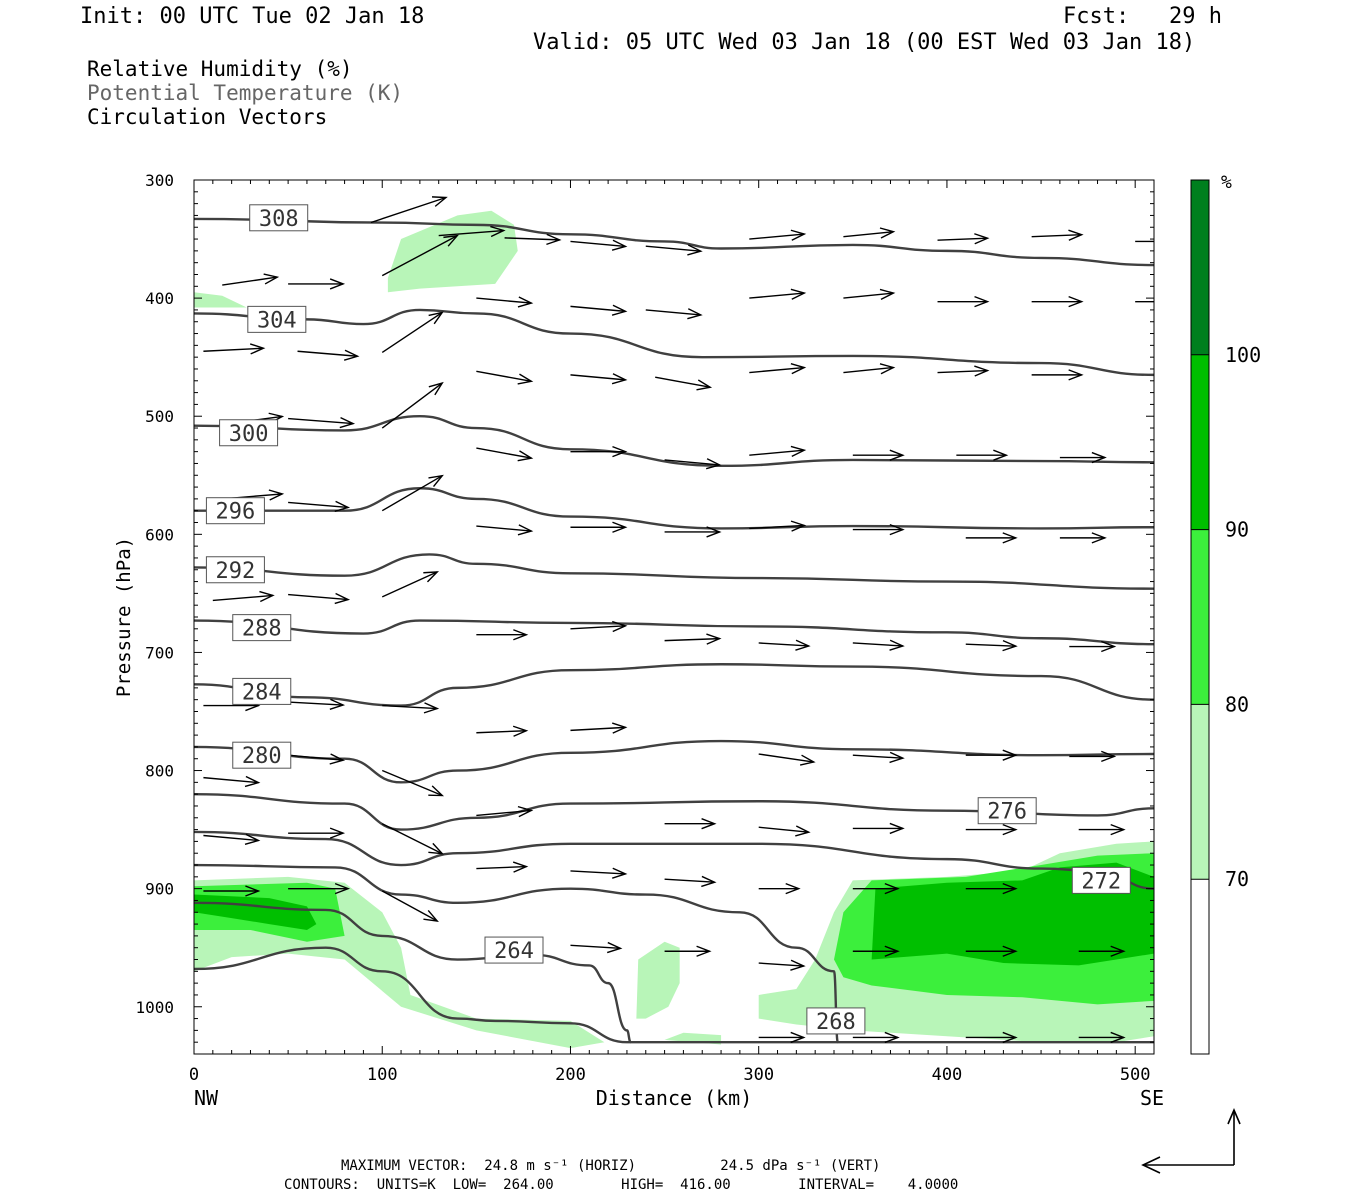 The width and height of the screenshot is (1350, 1200). I want to click on y-tick-label: 1000, so click(154, 1007).